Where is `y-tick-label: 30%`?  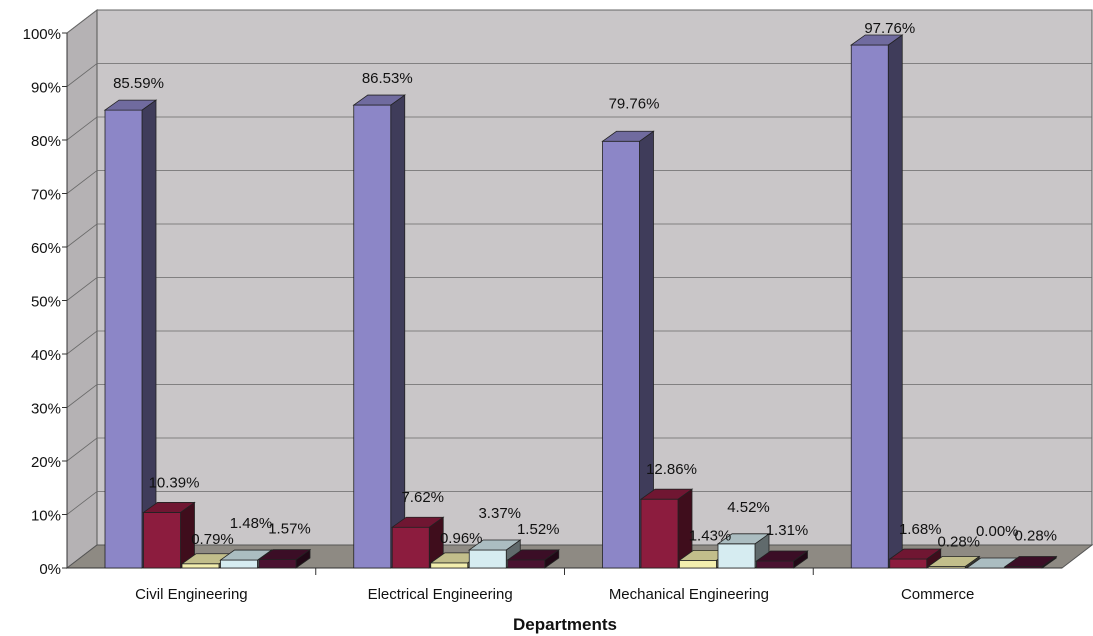 y-tick-label: 30% is located at coordinates (46, 409).